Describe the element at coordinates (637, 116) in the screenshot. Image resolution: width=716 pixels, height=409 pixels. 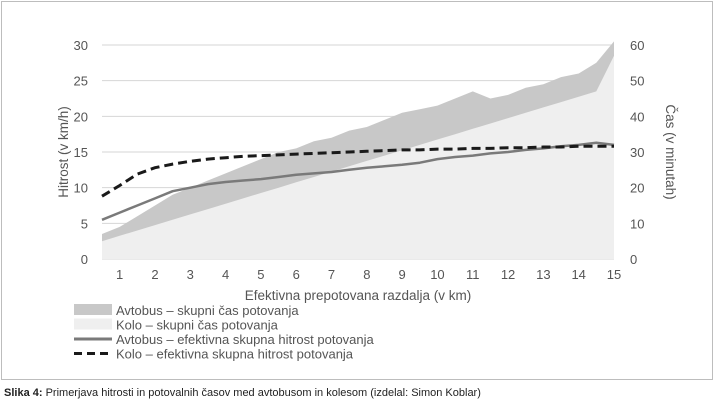
I see `y-right-tick-label: 40` at that location.